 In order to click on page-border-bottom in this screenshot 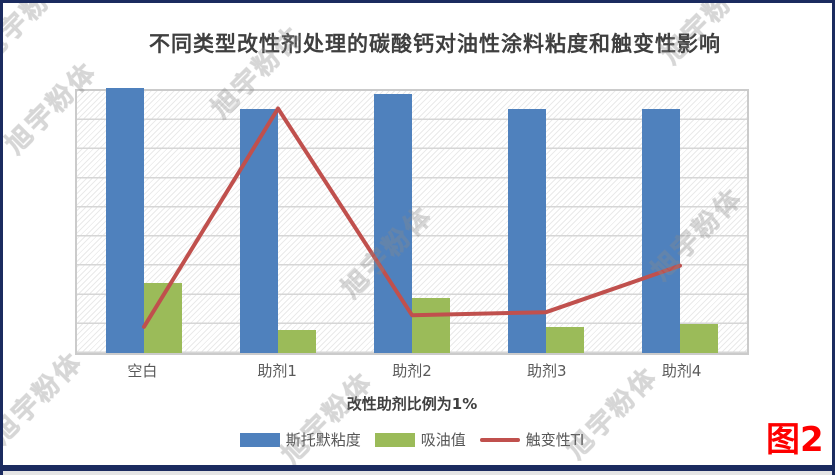, I will do `click(417, 468)`.